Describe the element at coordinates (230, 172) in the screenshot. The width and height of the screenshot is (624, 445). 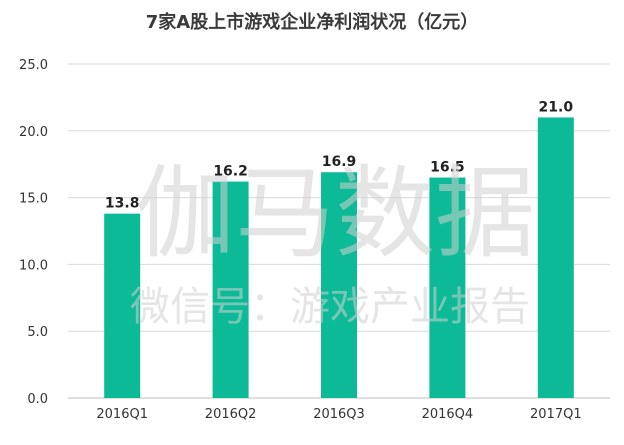
I see `data-label: 16.2` at that location.